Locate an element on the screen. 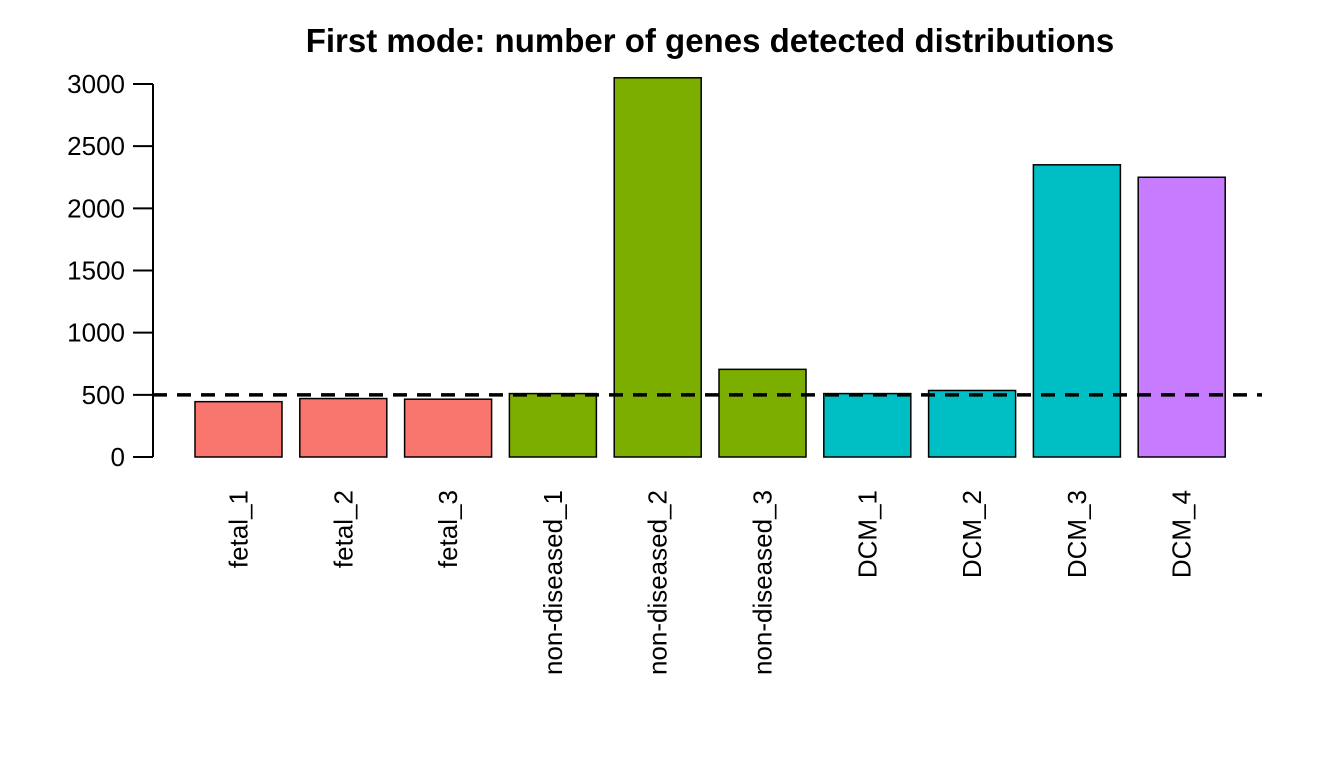 The image size is (1344, 768). y-tick-label: 1500 is located at coordinates (96, 271).